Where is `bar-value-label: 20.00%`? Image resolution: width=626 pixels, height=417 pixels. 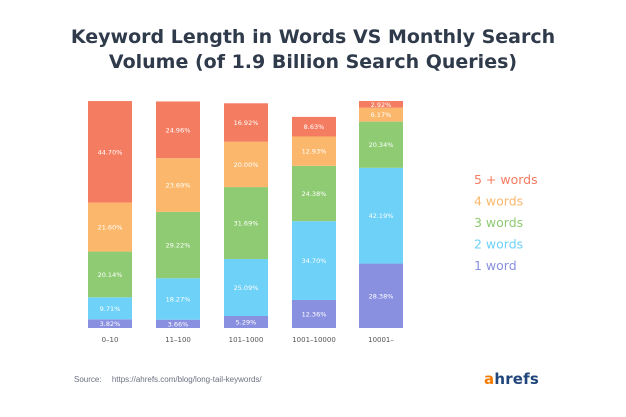
bar-value-label: 20.00% is located at coordinates (246, 165).